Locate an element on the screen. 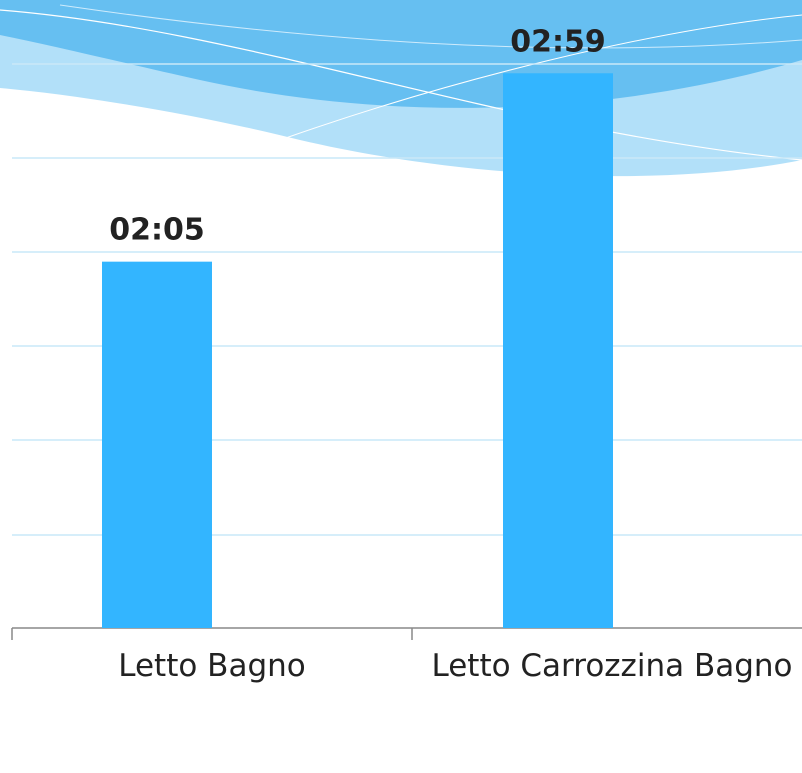 The width and height of the screenshot is (802, 773). x-axis is located at coordinates (406, 633).